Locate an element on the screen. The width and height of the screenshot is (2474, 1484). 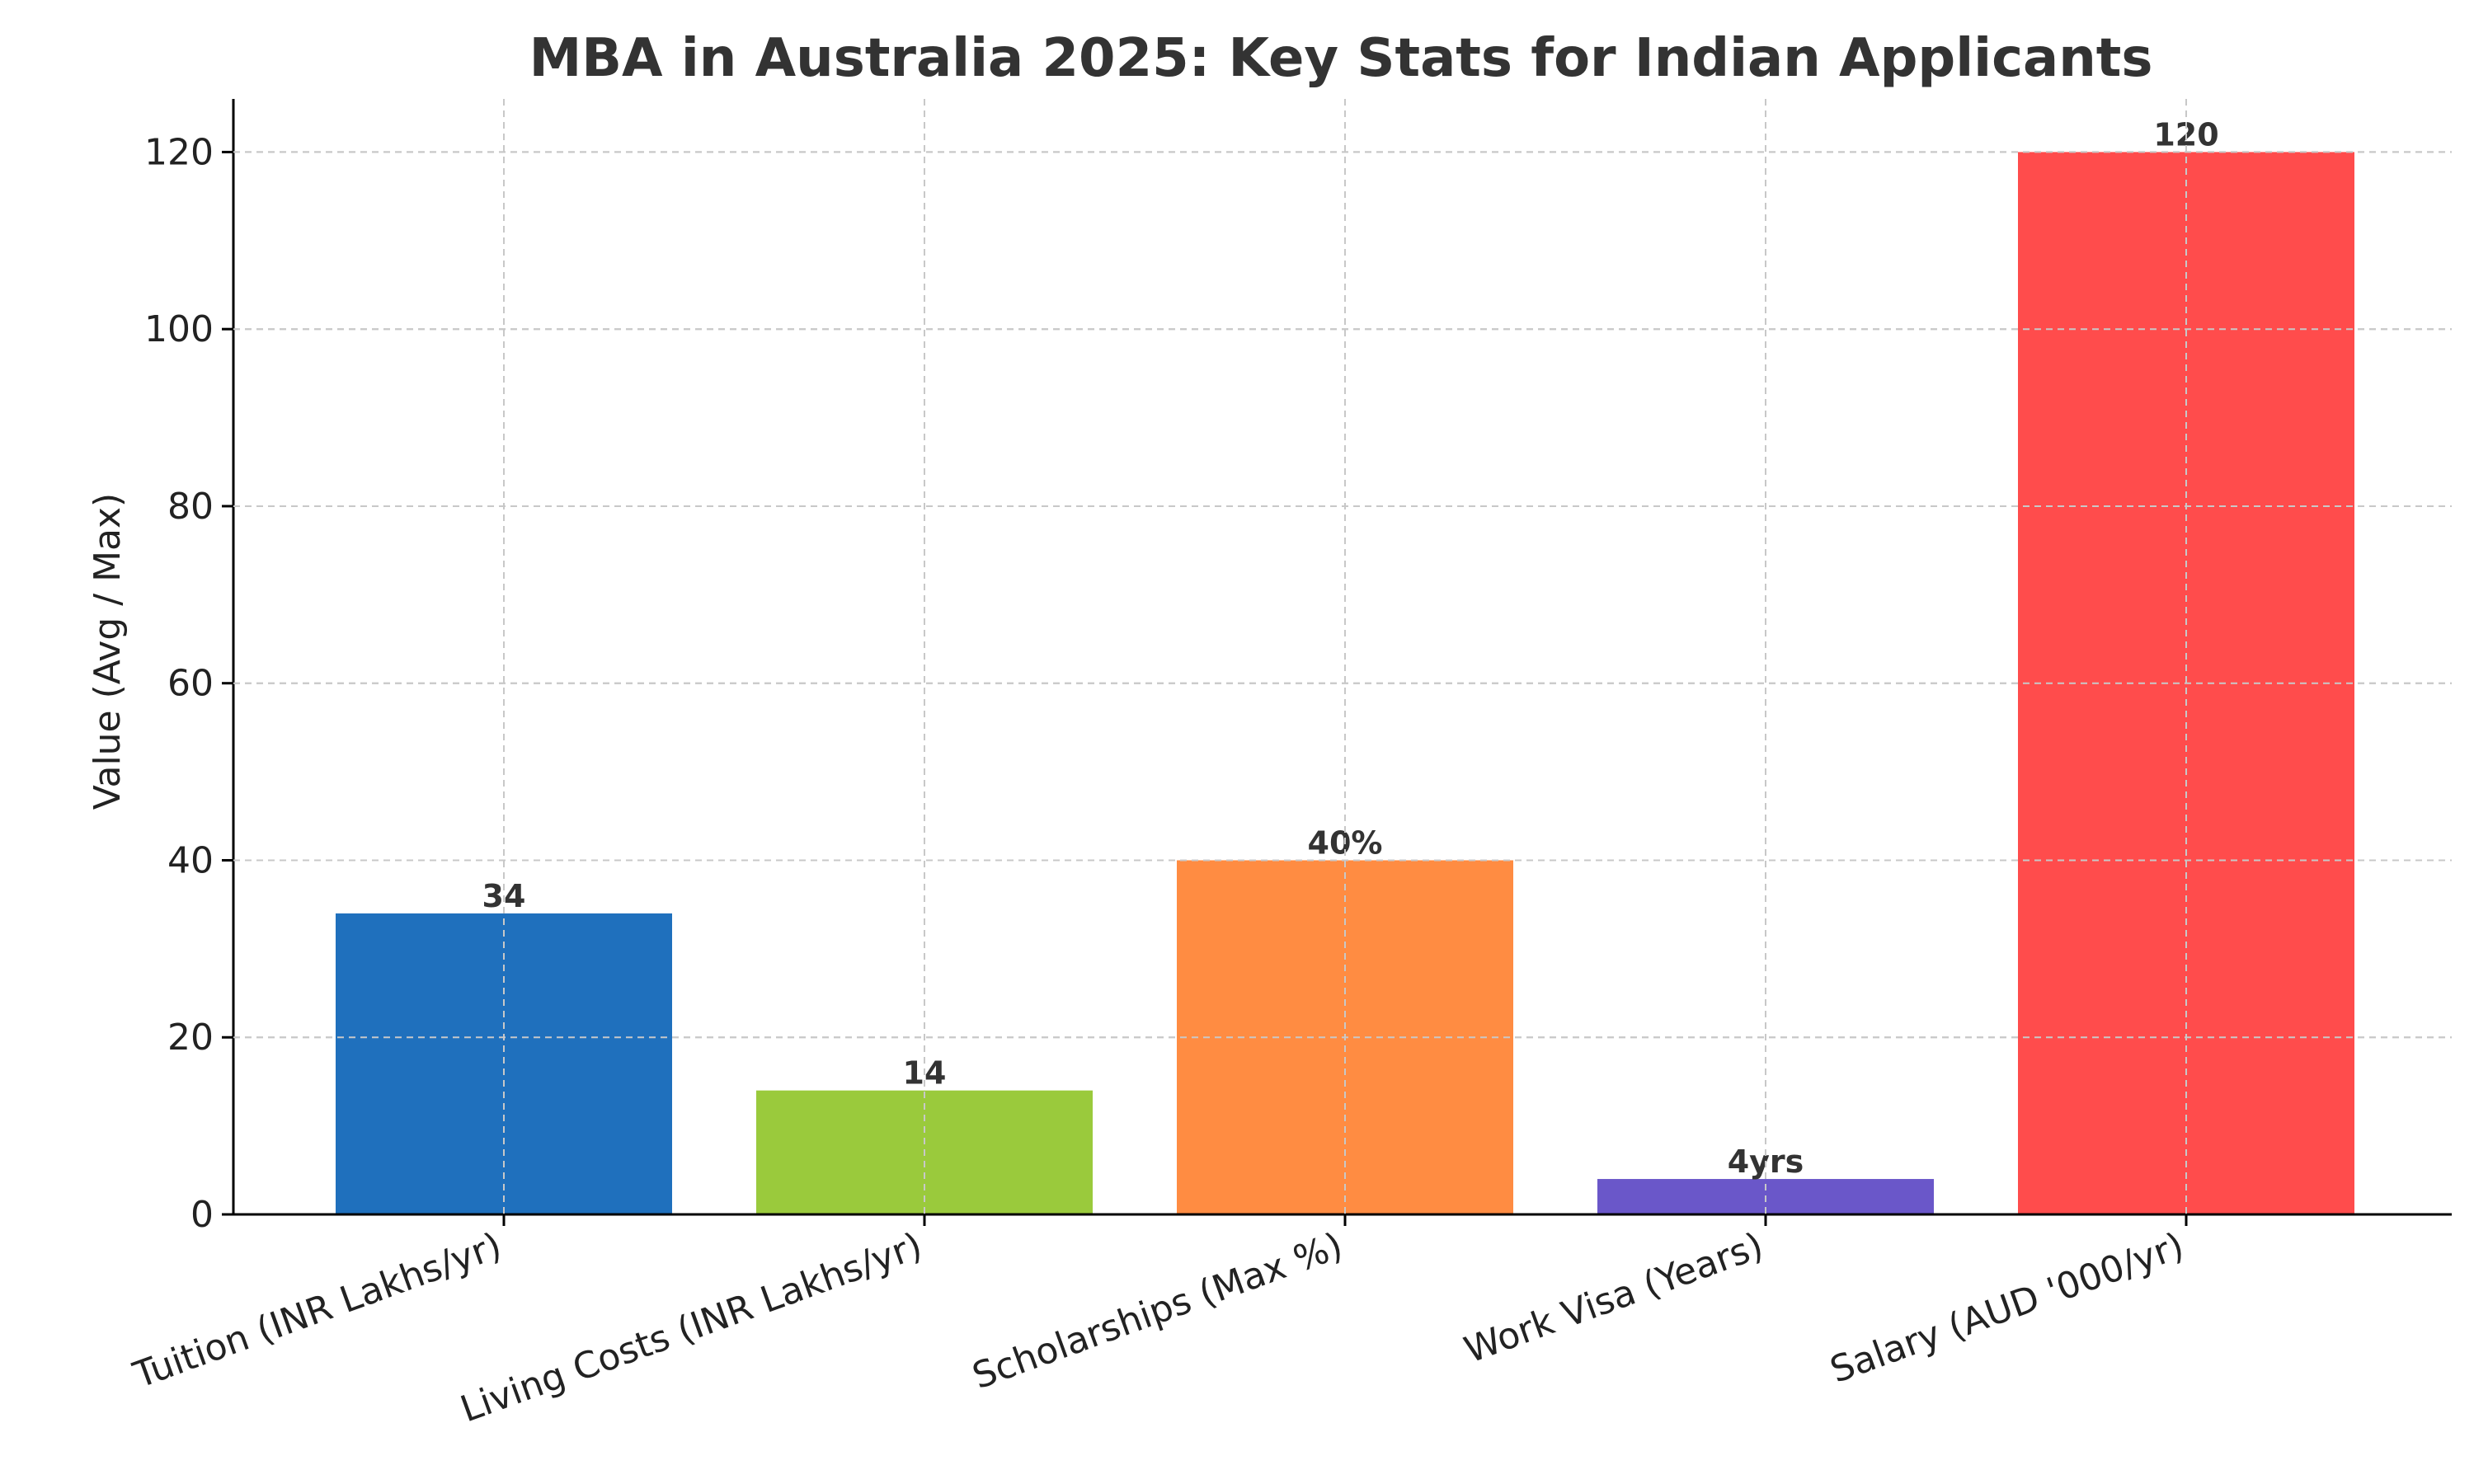
x-tick-label: Work Visa (Years) is located at coordinates (1614, 1297).